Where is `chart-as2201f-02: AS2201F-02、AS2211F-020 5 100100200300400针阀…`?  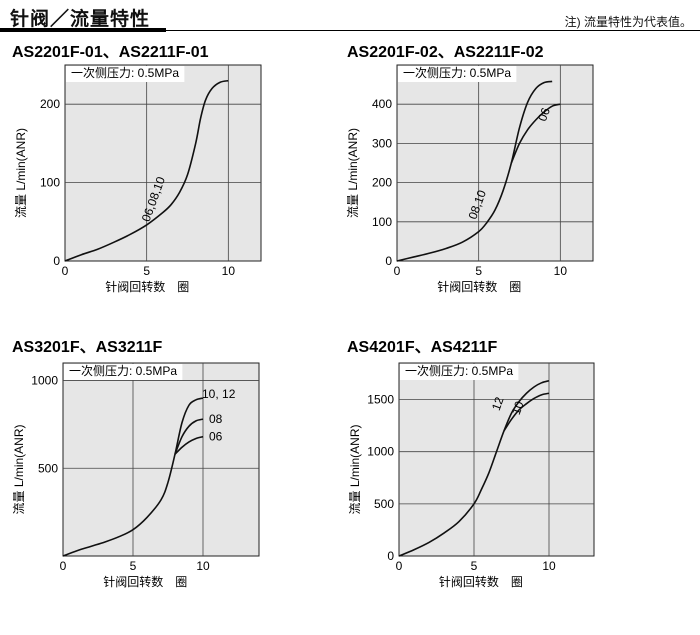 chart-as2201f-02: AS2201F-02、AS2211F-020 5 100100200300400针阀… is located at coordinates (470, 169).